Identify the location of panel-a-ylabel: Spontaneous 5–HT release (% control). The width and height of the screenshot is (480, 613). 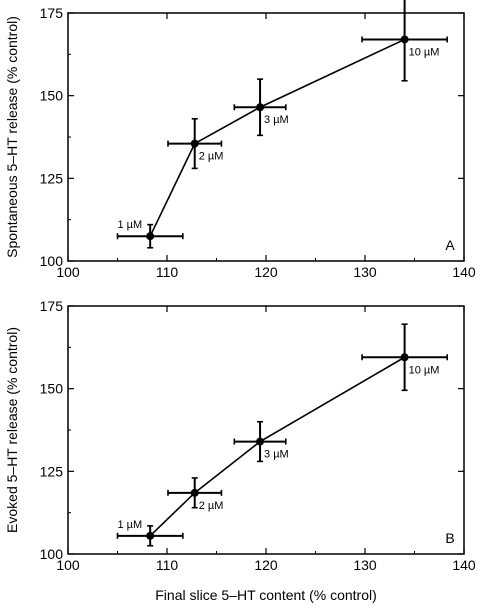
(12, 137).